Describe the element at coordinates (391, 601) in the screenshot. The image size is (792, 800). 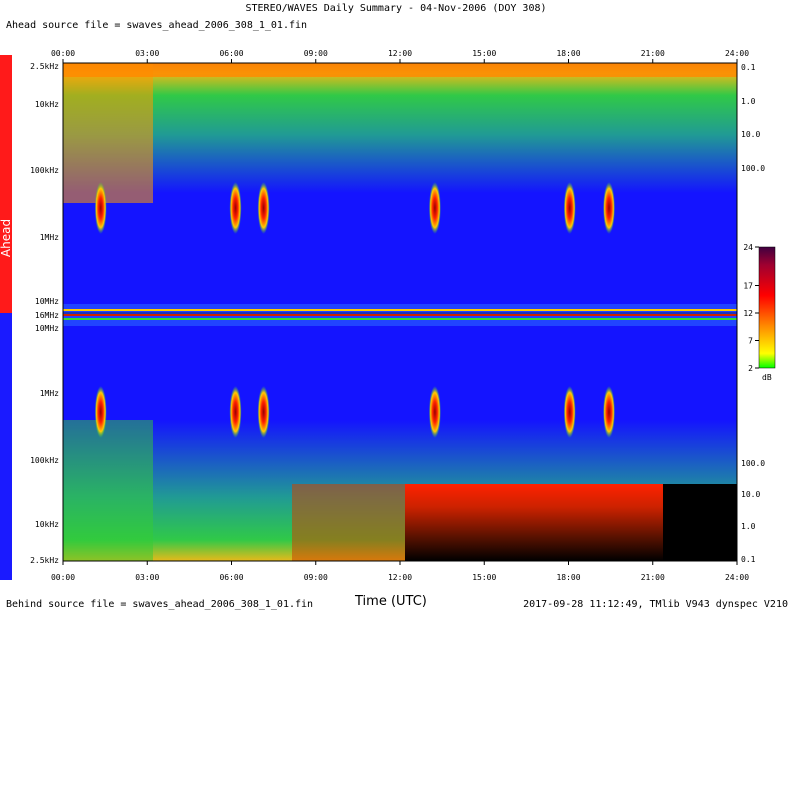
I see `x-axis-label: Time (UTC)` at that location.